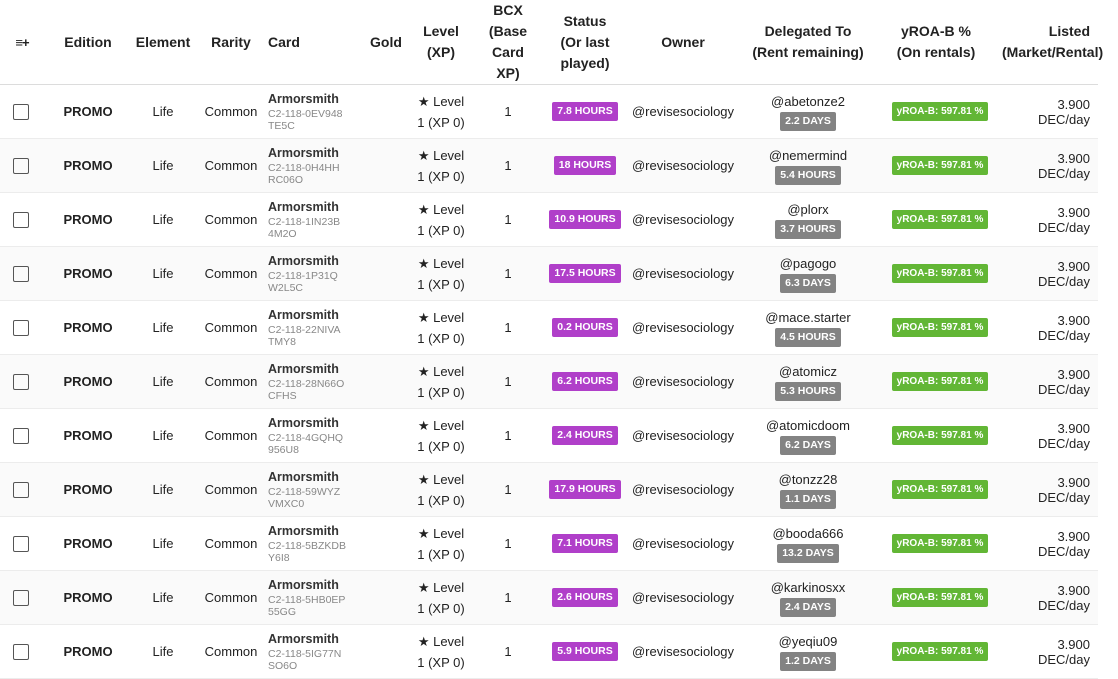  I want to click on row-select-cell, so click(22, 219).